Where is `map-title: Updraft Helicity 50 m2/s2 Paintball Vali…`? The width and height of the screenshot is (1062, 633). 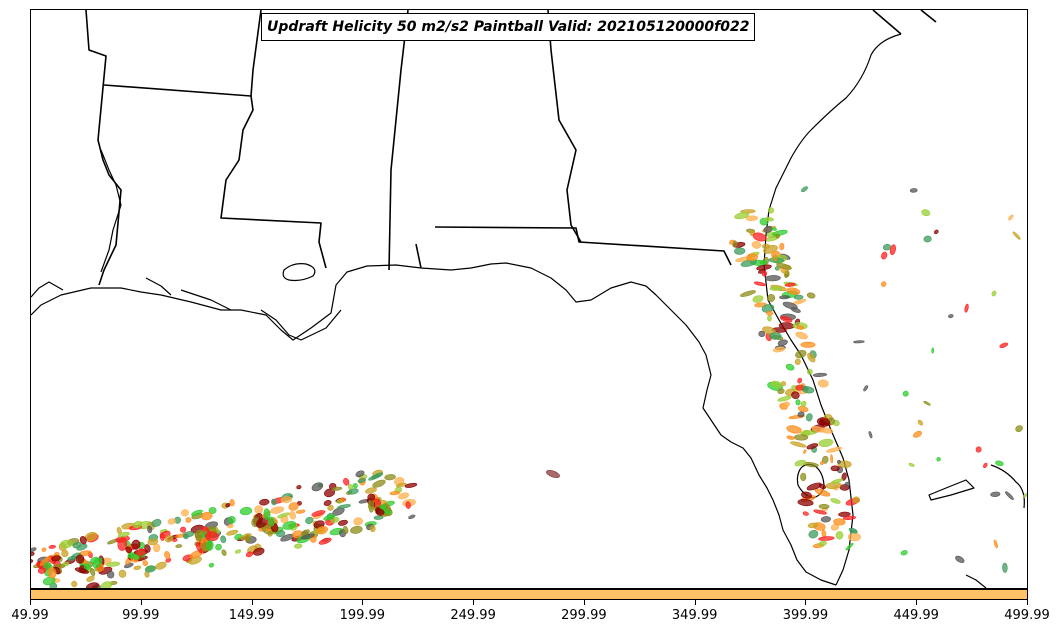
map-title: Updraft Helicity 50 m2/s2 Paintball Vali… is located at coordinates (508, 27).